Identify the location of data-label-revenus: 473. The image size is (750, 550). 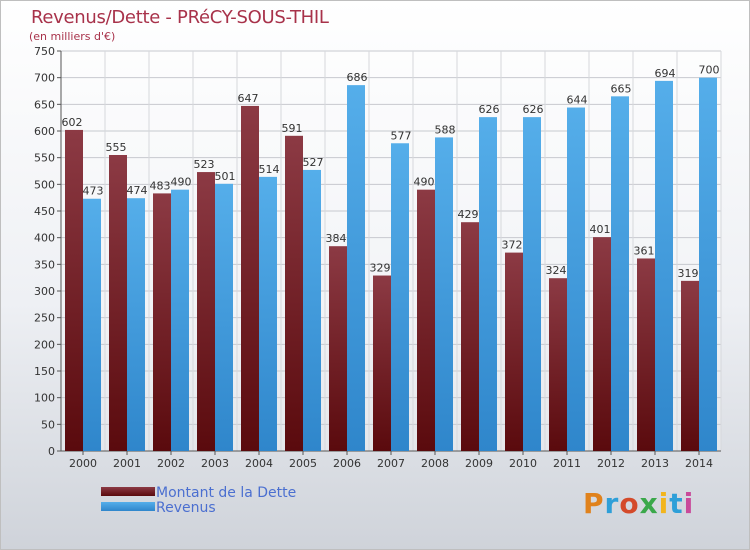
(93, 191).